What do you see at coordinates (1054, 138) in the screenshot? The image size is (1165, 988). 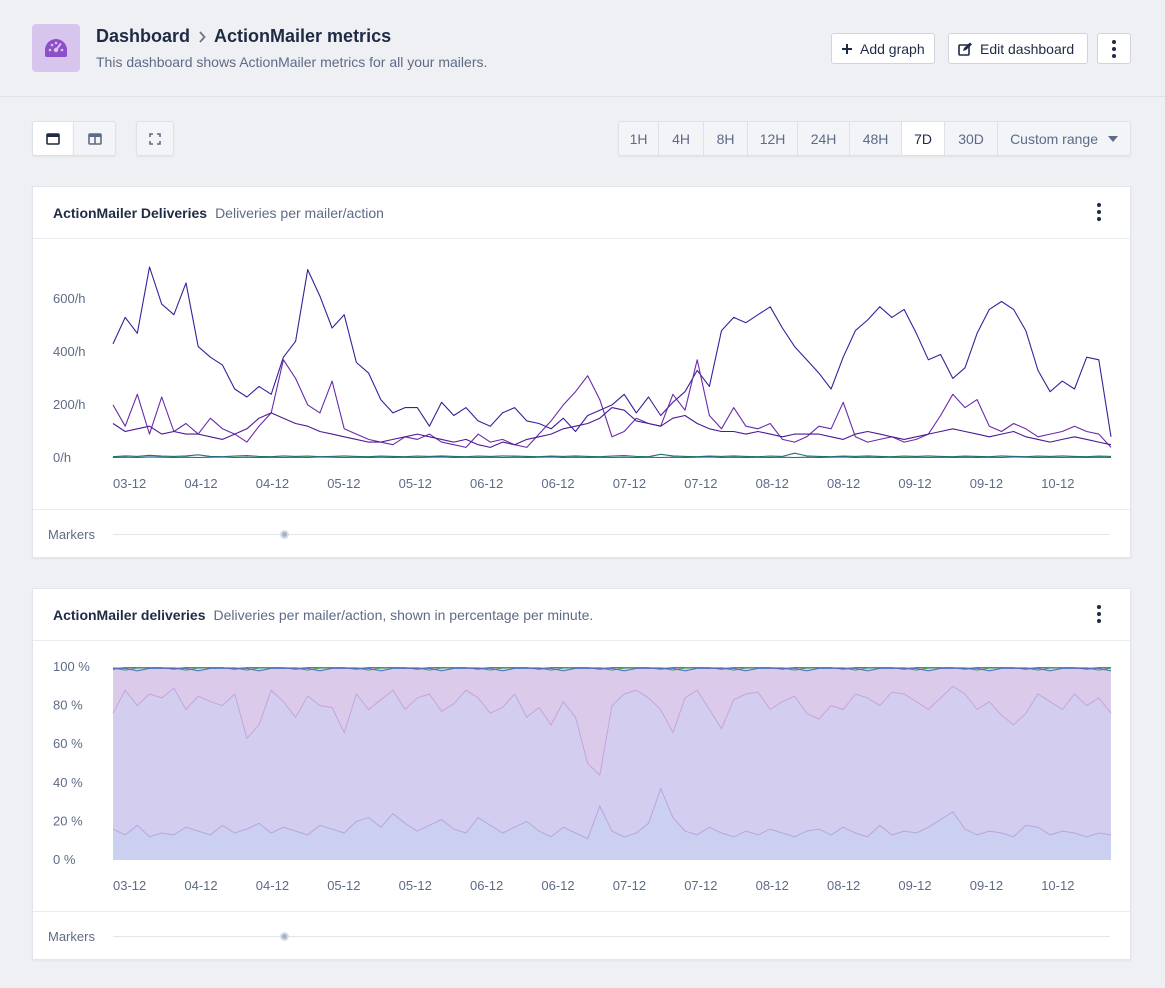 I see `custom-range-label: Custom range` at bounding box center [1054, 138].